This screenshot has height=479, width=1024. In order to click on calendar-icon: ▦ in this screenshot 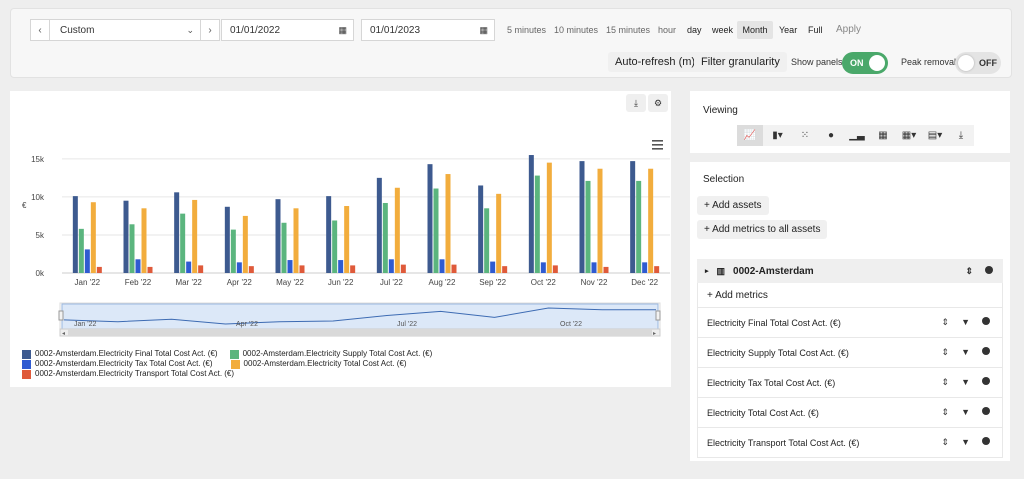, I will do `click(483, 29)`.